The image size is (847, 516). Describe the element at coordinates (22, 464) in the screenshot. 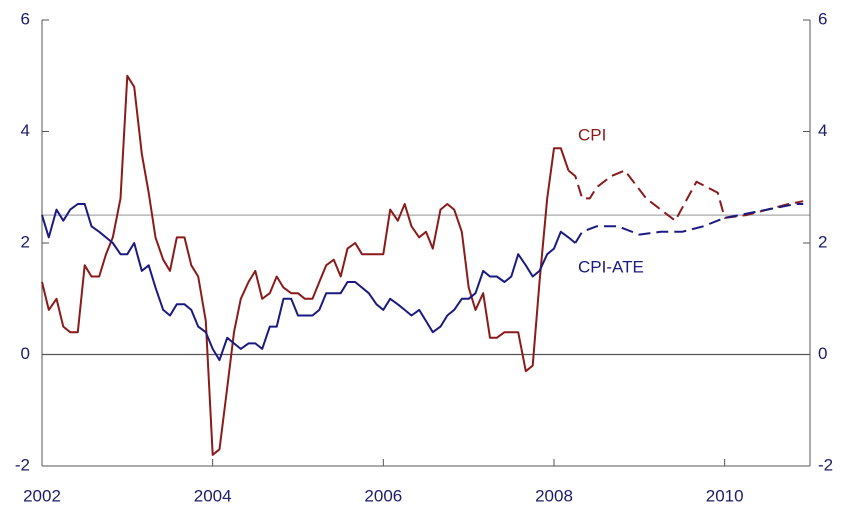

I see `y-tick-label: -2` at that location.